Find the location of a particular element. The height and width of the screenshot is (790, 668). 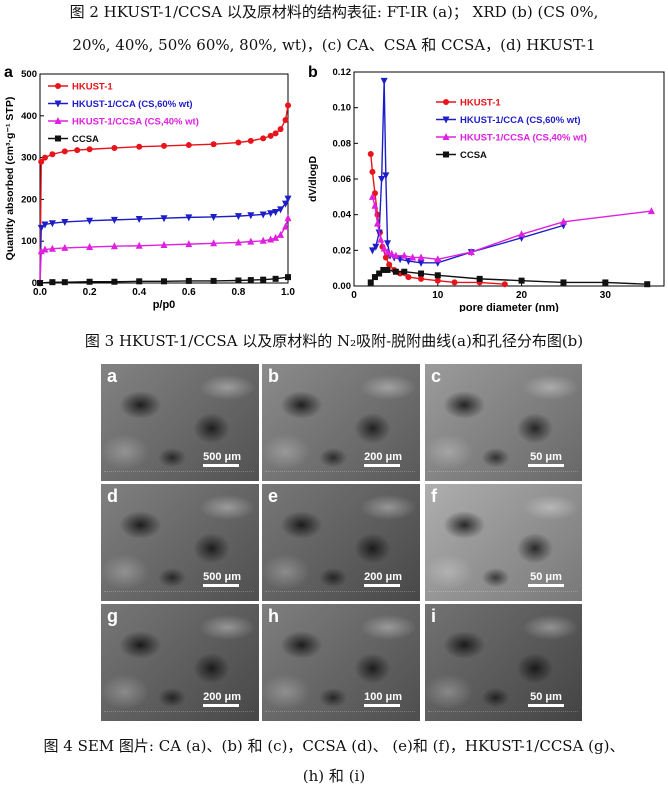

x-tick-label: 0 is located at coordinates (354, 295).